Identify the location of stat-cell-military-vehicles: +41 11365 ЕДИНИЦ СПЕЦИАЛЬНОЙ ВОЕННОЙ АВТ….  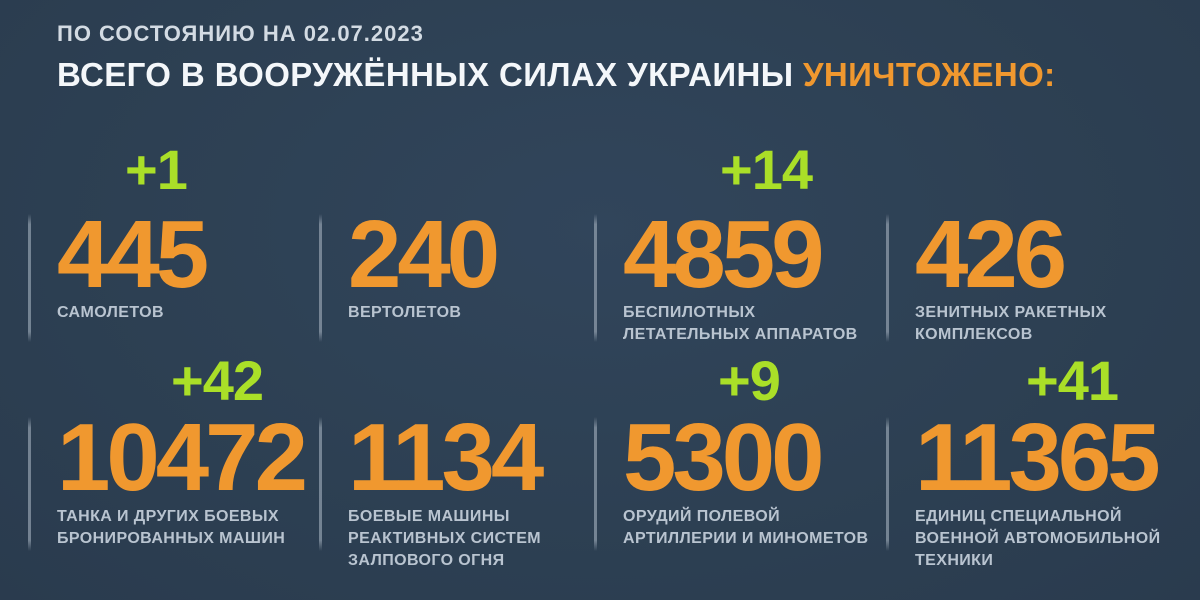
(1043, 458).